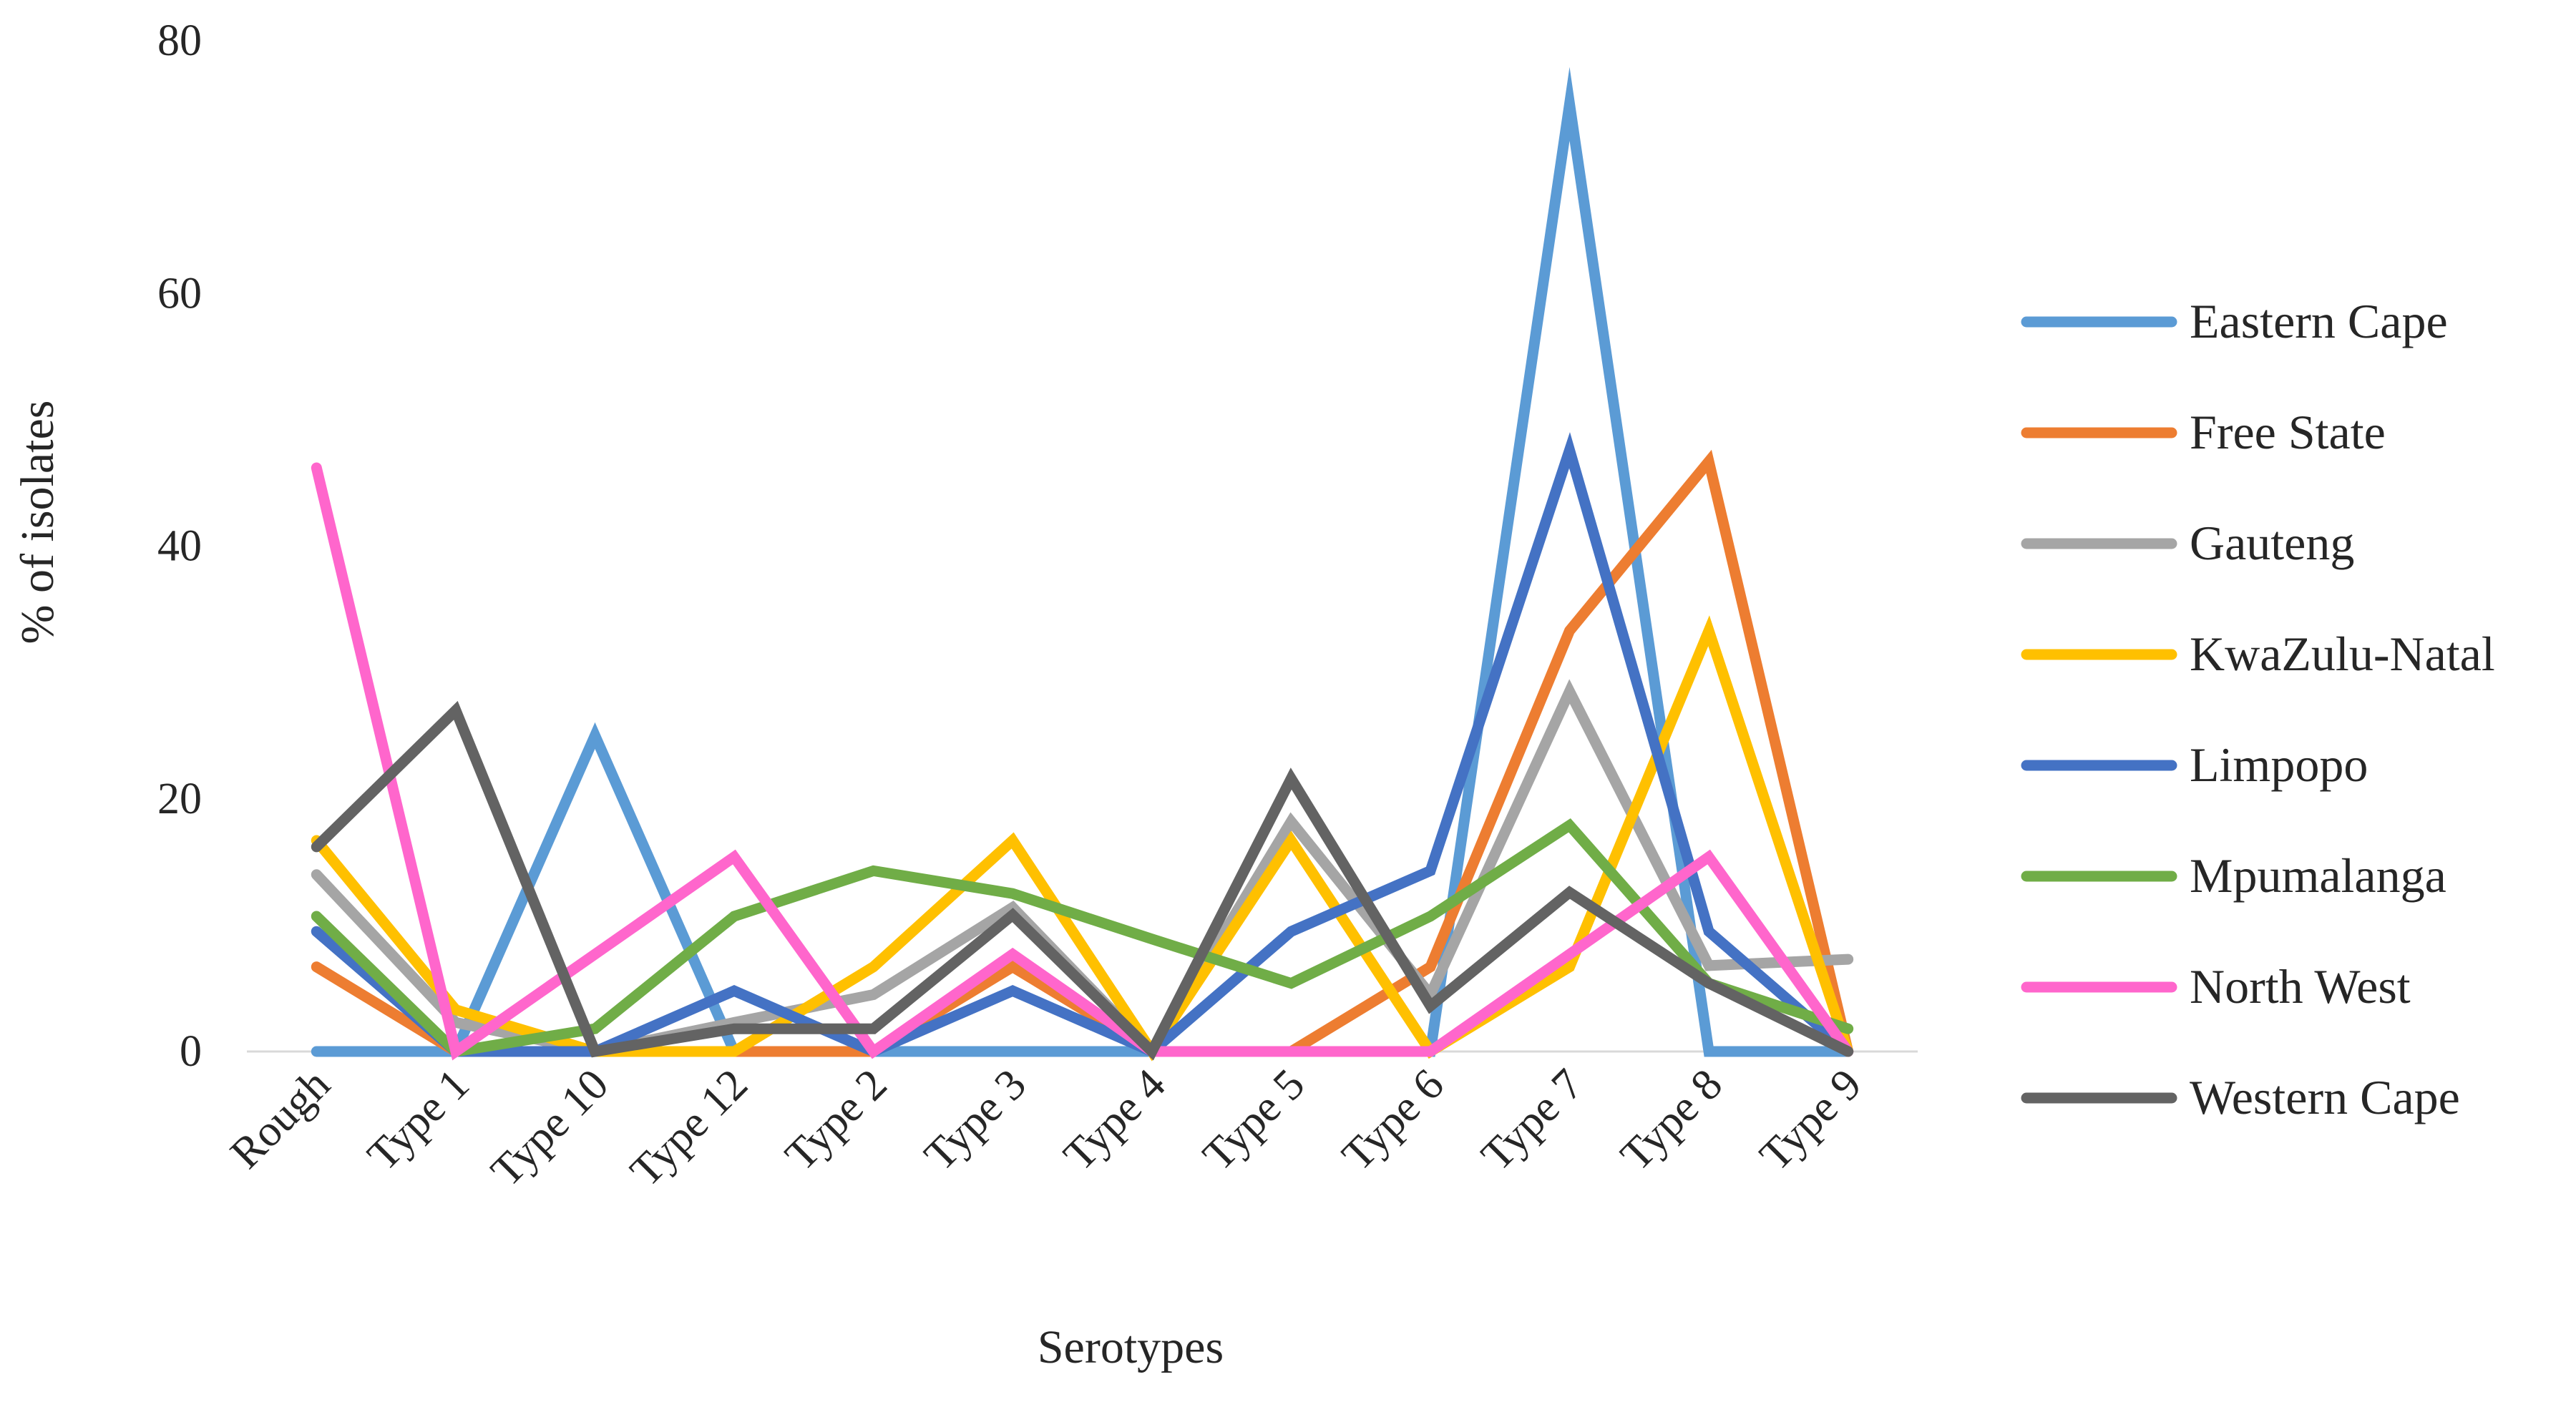 Image resolution: width=2576 pixels, height=1402 pixels. Describe the element at coordinates (280, 1119) in the screenshot. I see `x-tick-label: Rough` at that location.